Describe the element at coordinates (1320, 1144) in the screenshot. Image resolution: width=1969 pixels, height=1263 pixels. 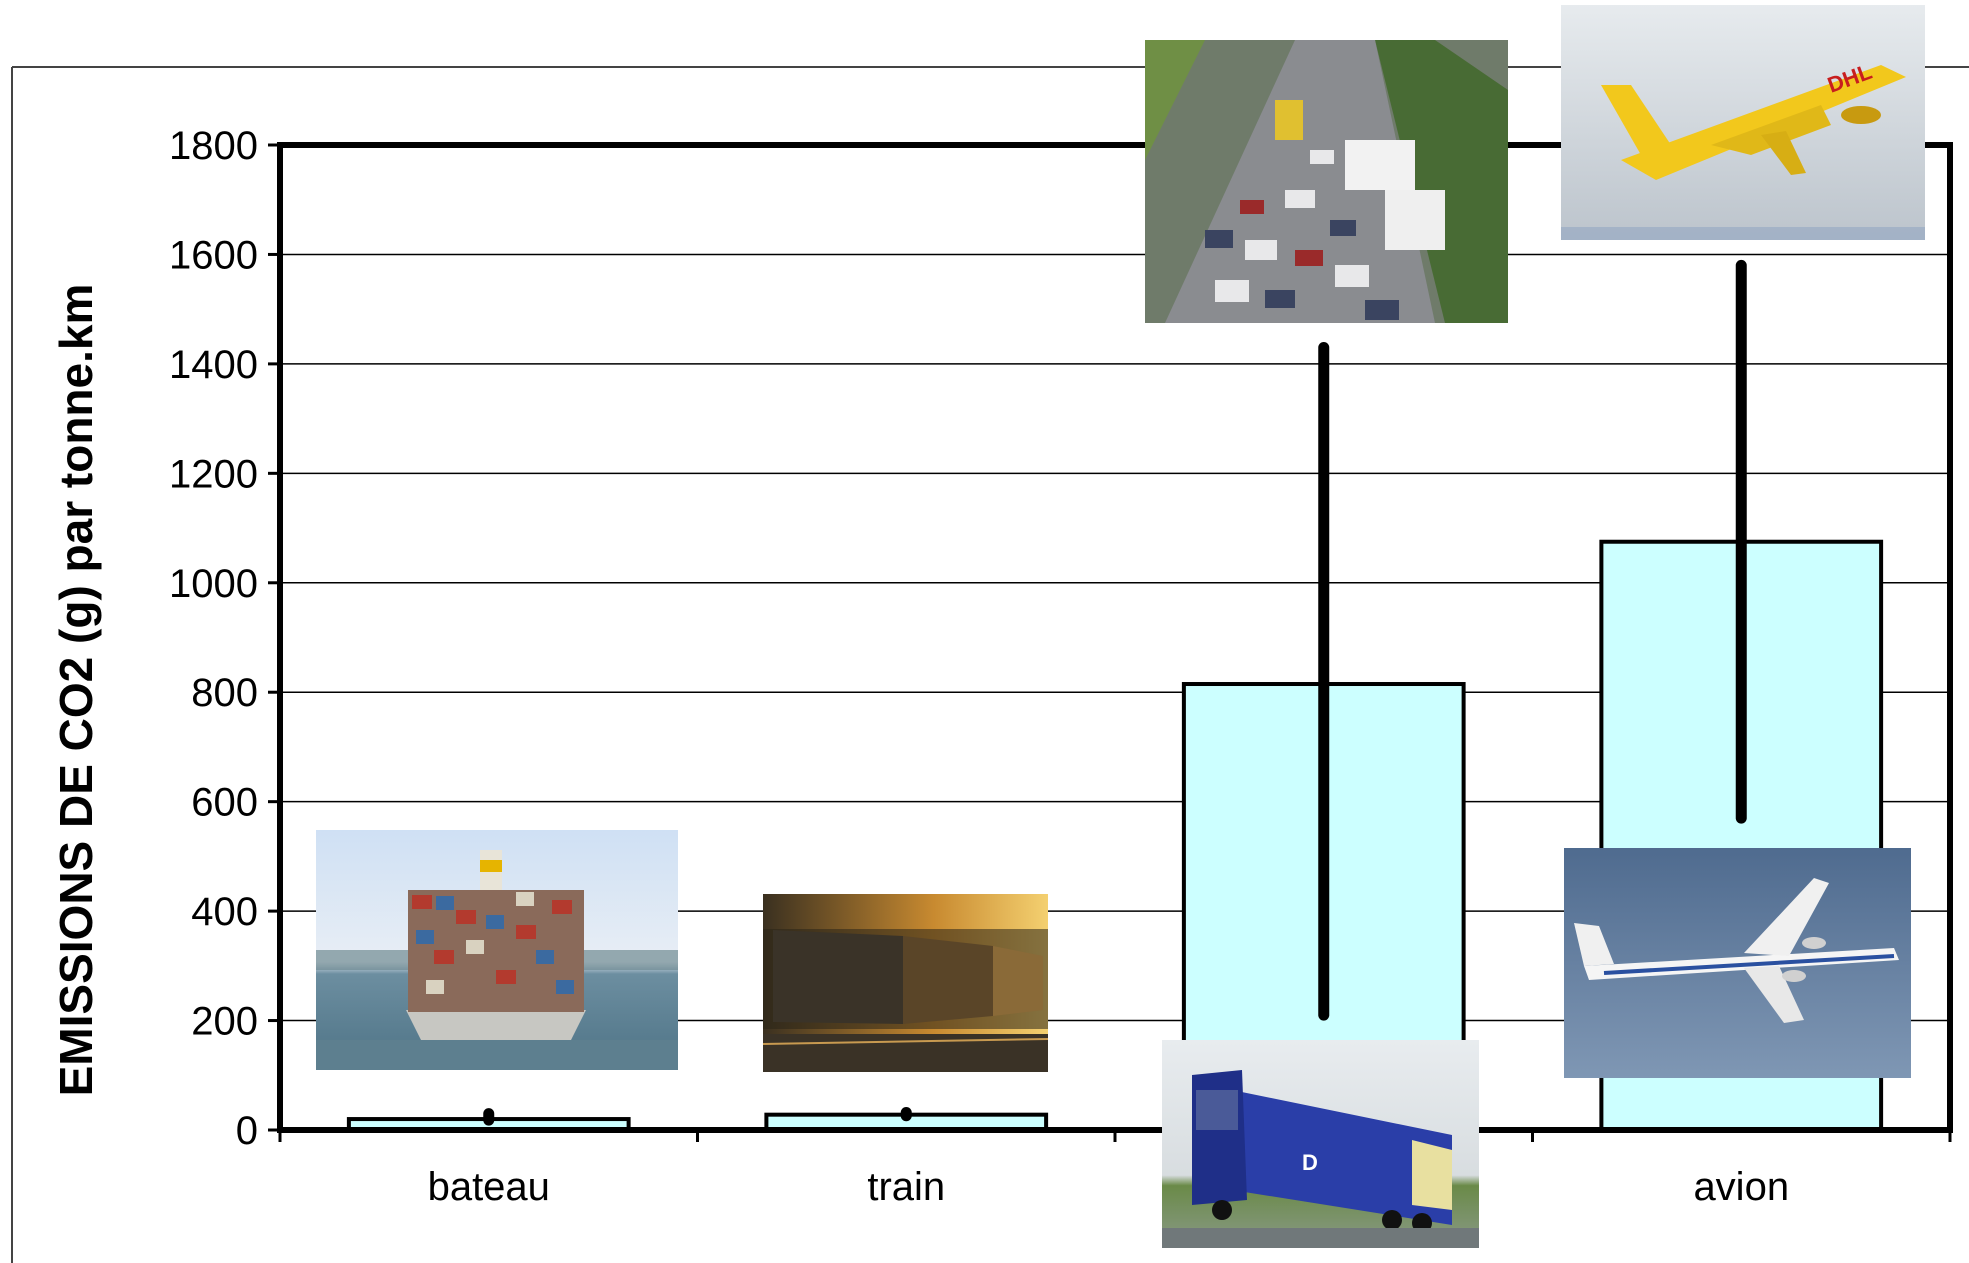
I see `truck-photo: D` at that location.